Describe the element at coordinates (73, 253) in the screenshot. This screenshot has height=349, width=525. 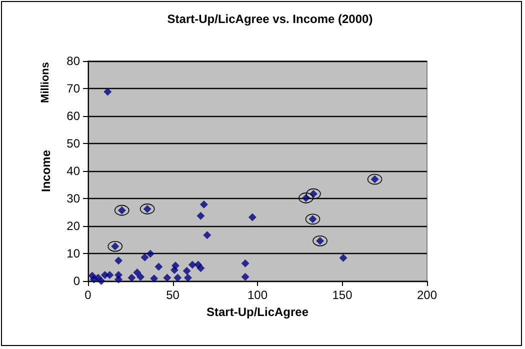
I see `y-tick-label: 10` at that location.